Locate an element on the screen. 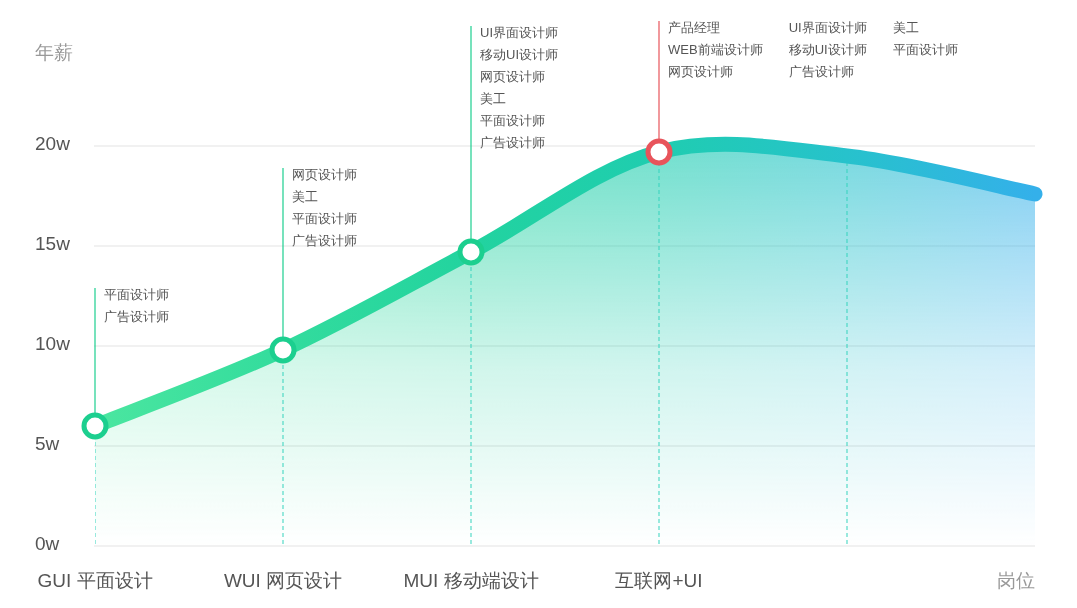 This screenshot has height=608, width=1077. y-tick: 20w is located at coordinates (52, 143).